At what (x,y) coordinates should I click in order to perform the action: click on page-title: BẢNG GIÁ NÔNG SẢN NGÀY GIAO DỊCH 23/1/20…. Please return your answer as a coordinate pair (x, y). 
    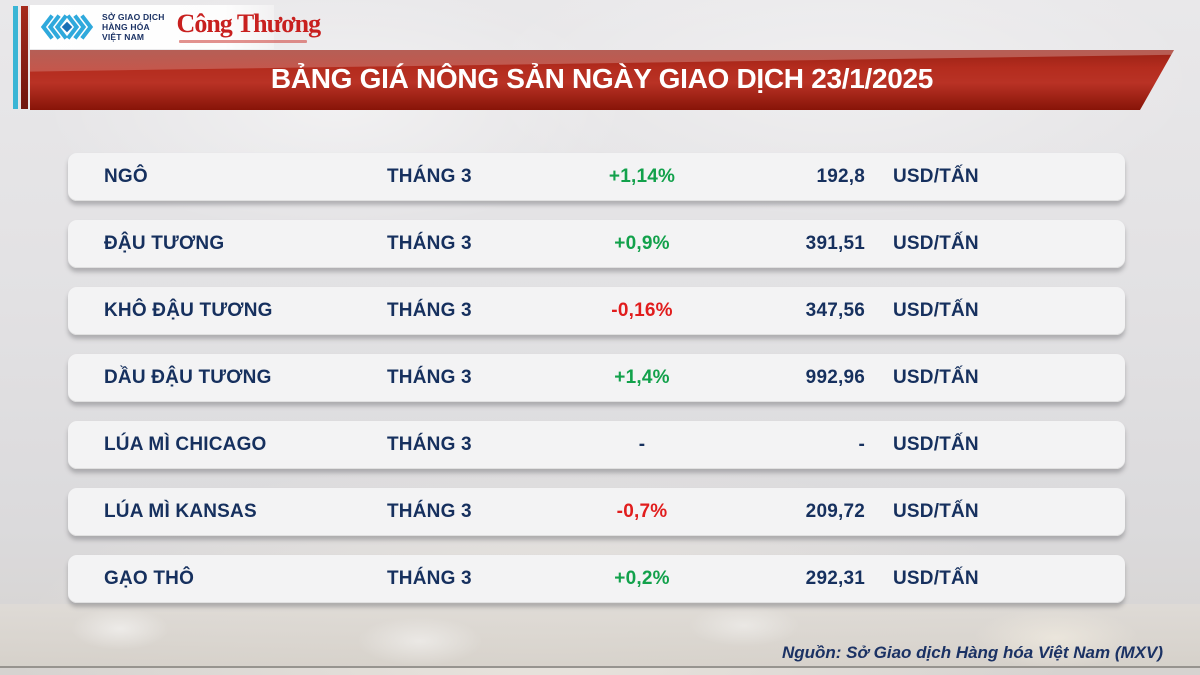
    Looking at the image, I should click on (602, 79).